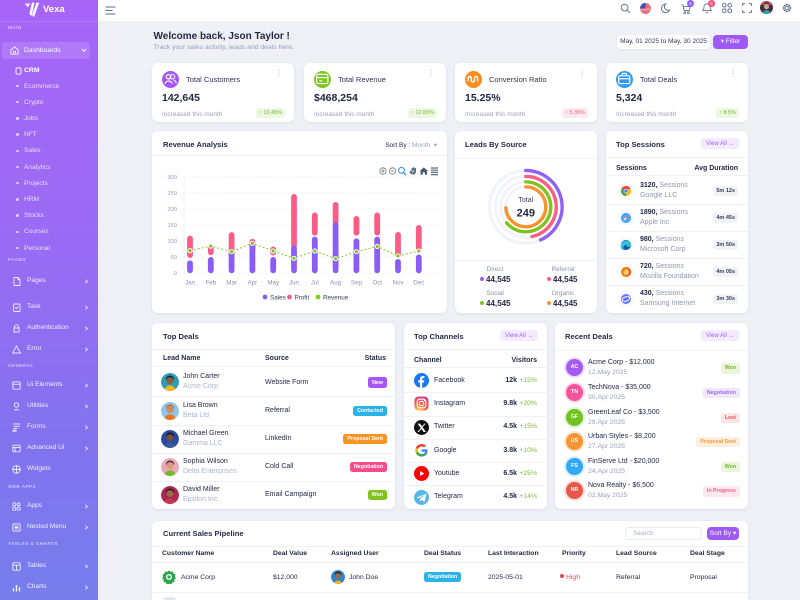 The width and height of the screenshot is (800, 600). I want to click on svg-text: Sales, so click(278, 297).